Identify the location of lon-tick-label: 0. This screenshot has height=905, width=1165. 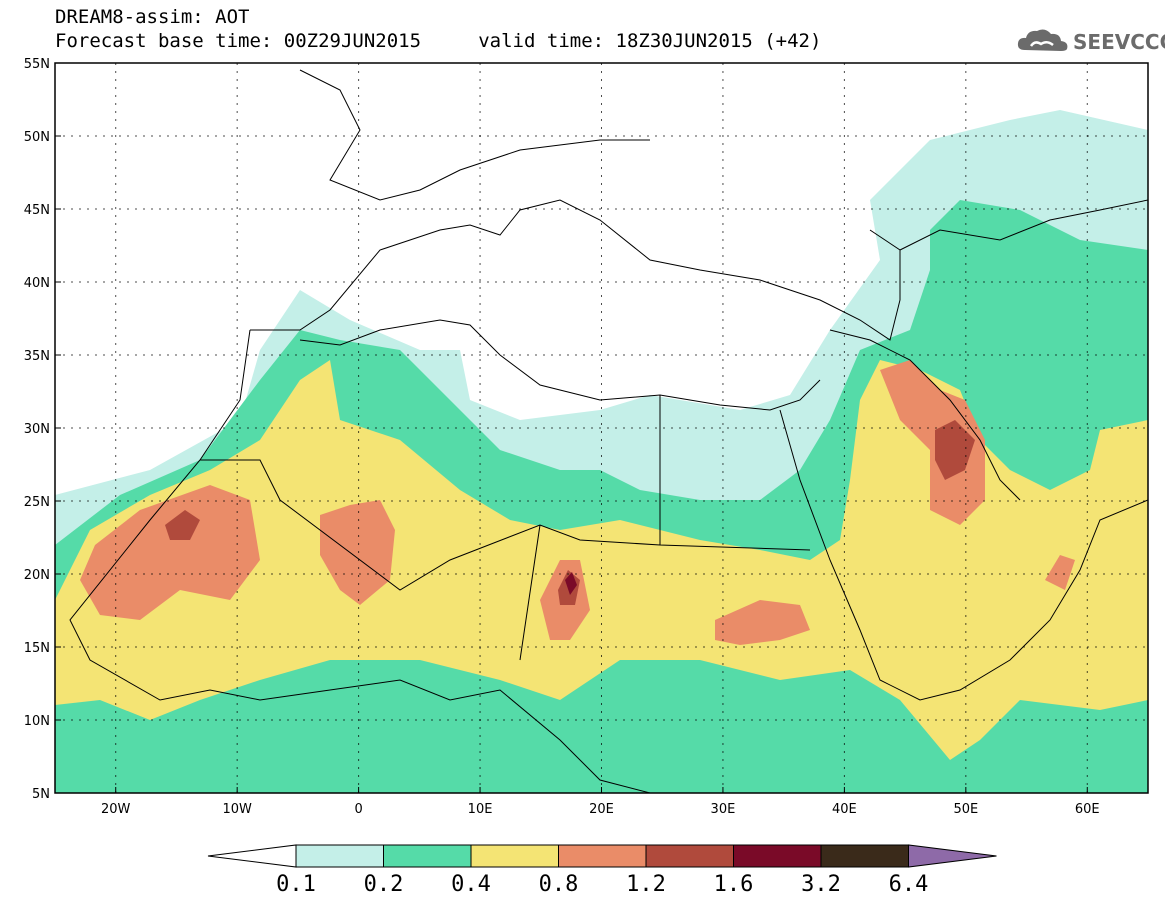
(358, 809).